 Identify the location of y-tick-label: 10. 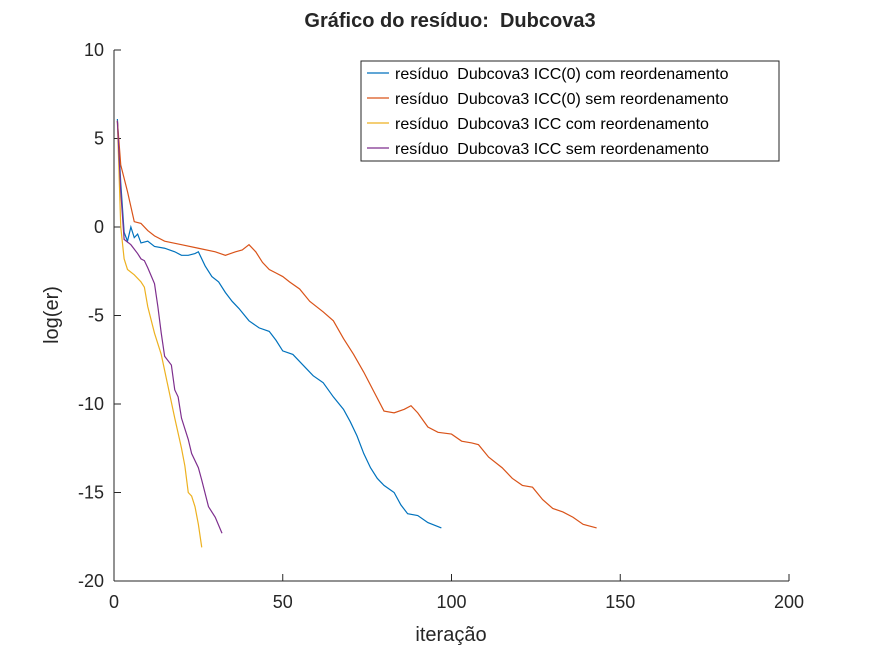
(94, 50).